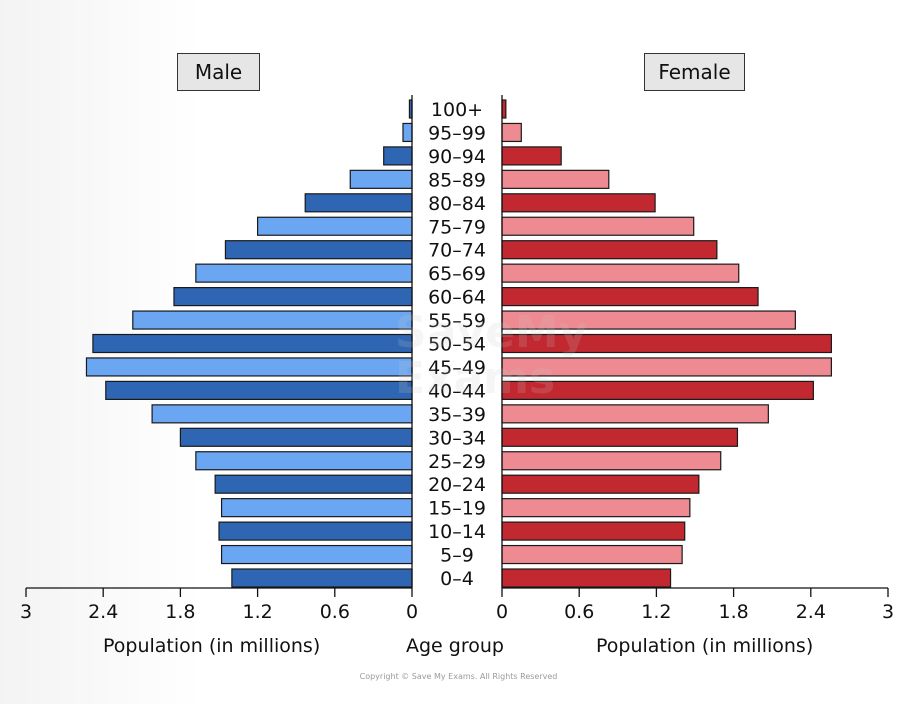 The width and height of the screenshot is (917, 704). I want to click on male-bar-35–39, so click(282, 414).